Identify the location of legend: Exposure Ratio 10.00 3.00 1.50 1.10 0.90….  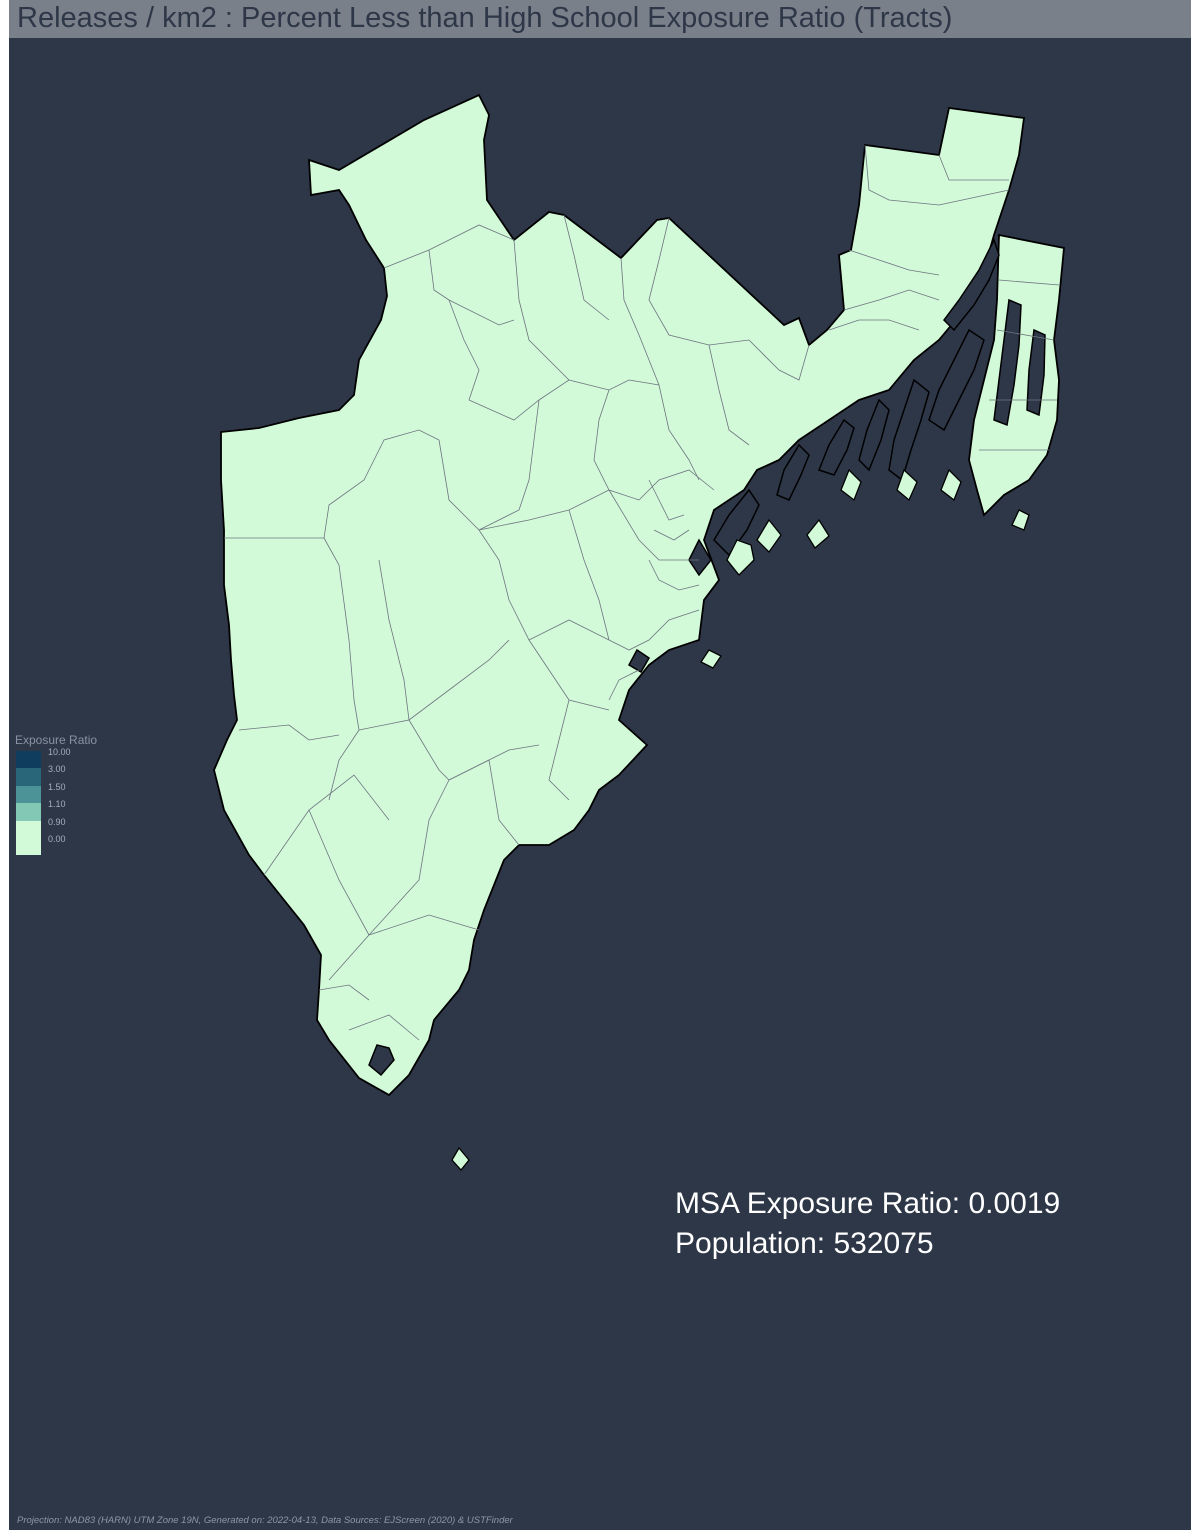
(56, 794).